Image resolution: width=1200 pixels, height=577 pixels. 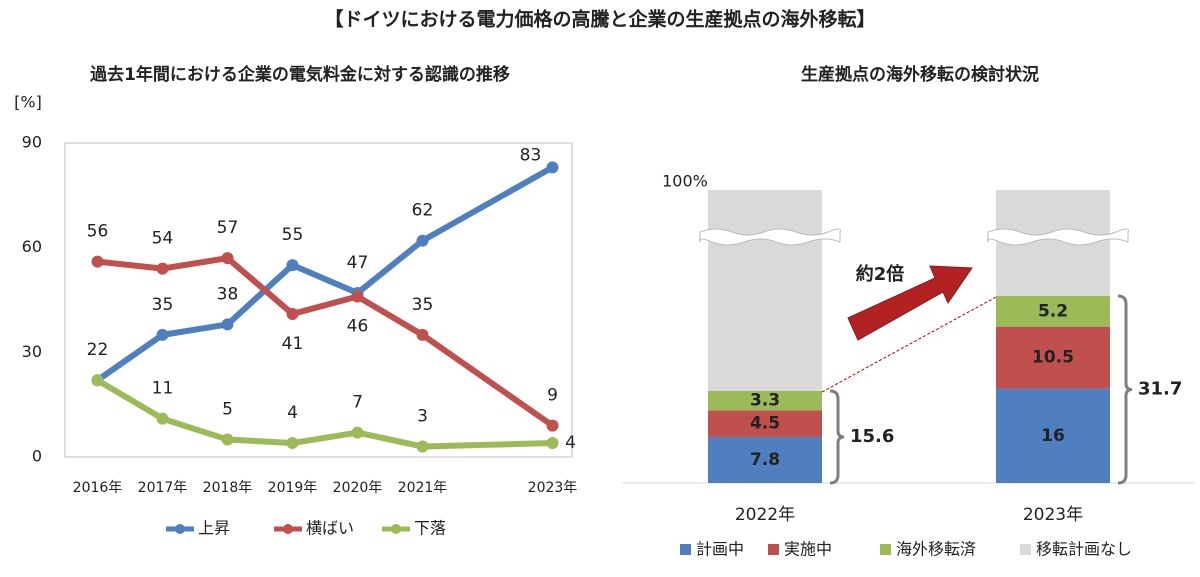 I want to click on legend-label: 上昇, so click(x=214, y=528).